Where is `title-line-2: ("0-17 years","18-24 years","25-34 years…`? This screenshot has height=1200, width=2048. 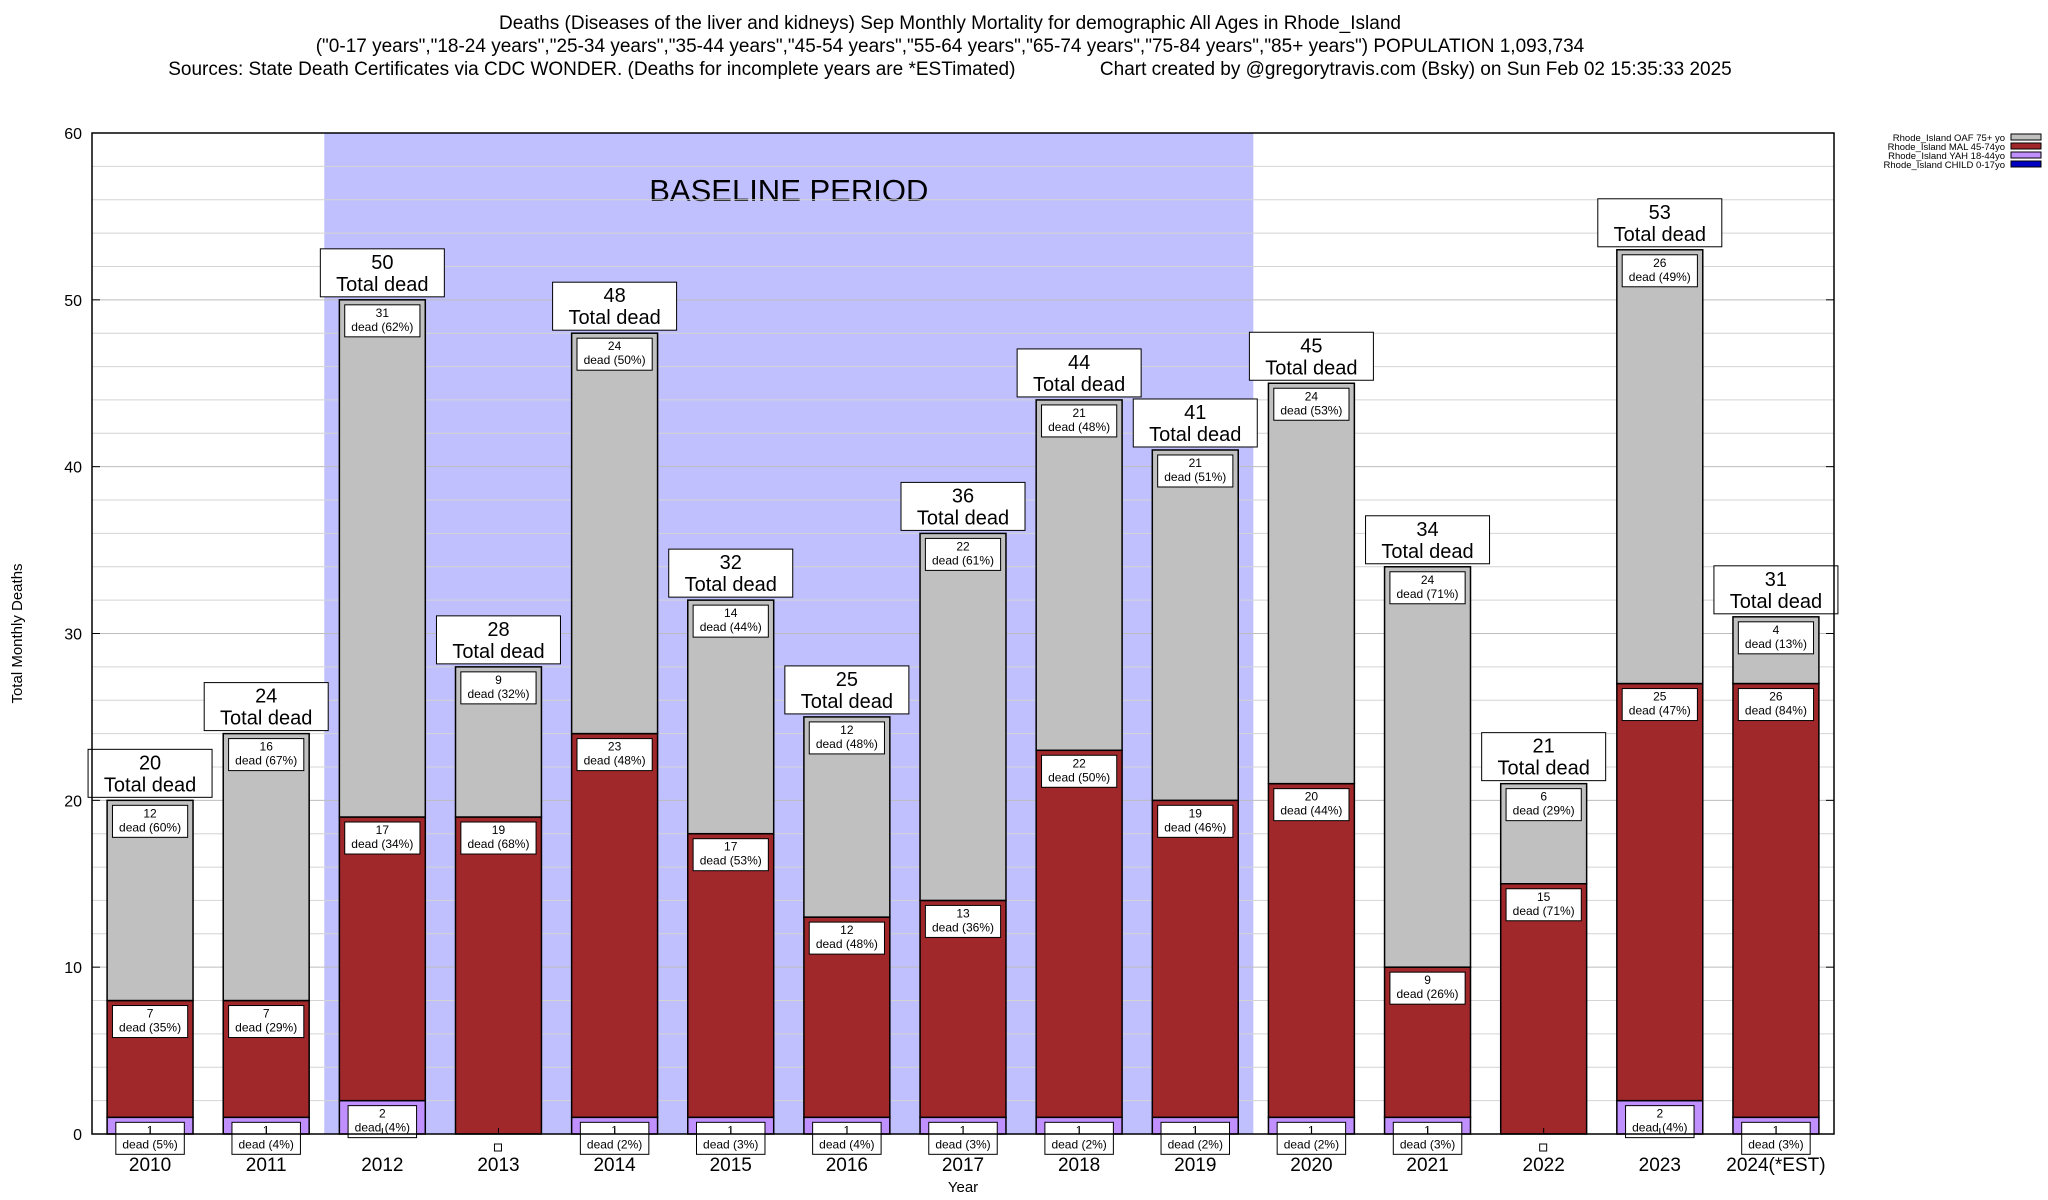 title-line-2: ("0-17 years","18-24 years","25-34 years… is located at coordinates (950, 46).